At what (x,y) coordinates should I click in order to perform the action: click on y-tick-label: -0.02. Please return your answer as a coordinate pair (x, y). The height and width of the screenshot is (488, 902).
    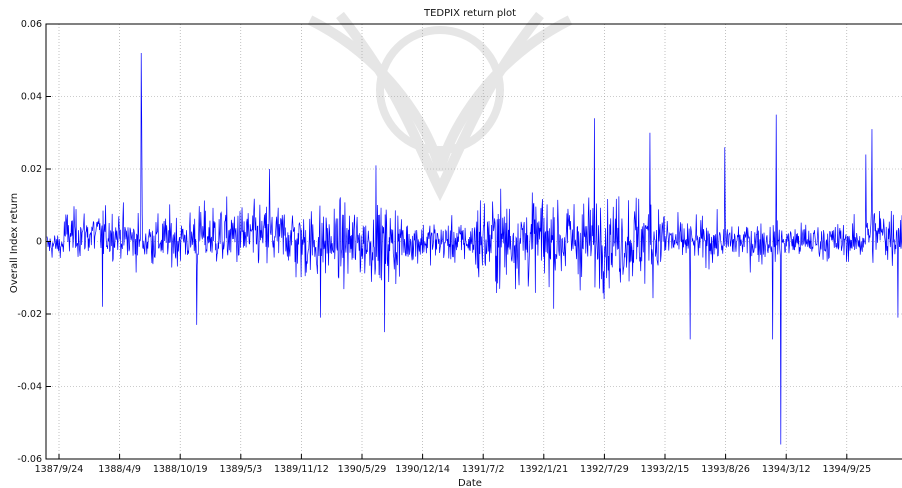
    Looking at the image, I should click on (29, 314).